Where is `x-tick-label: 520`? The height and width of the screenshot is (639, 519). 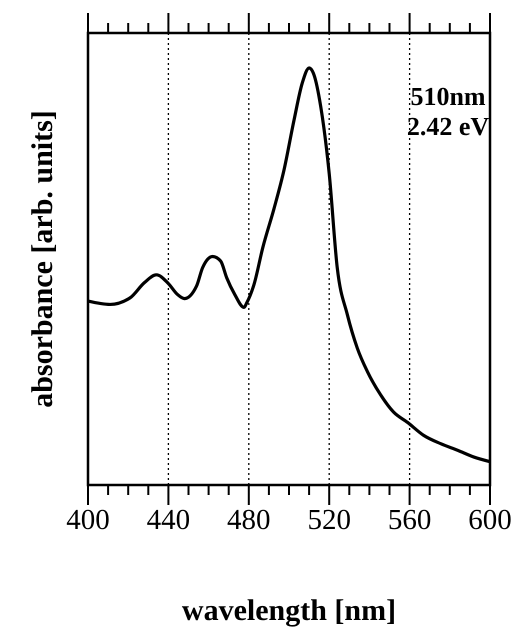
x-tick-label: 520 is located at coordinates (329, 520).